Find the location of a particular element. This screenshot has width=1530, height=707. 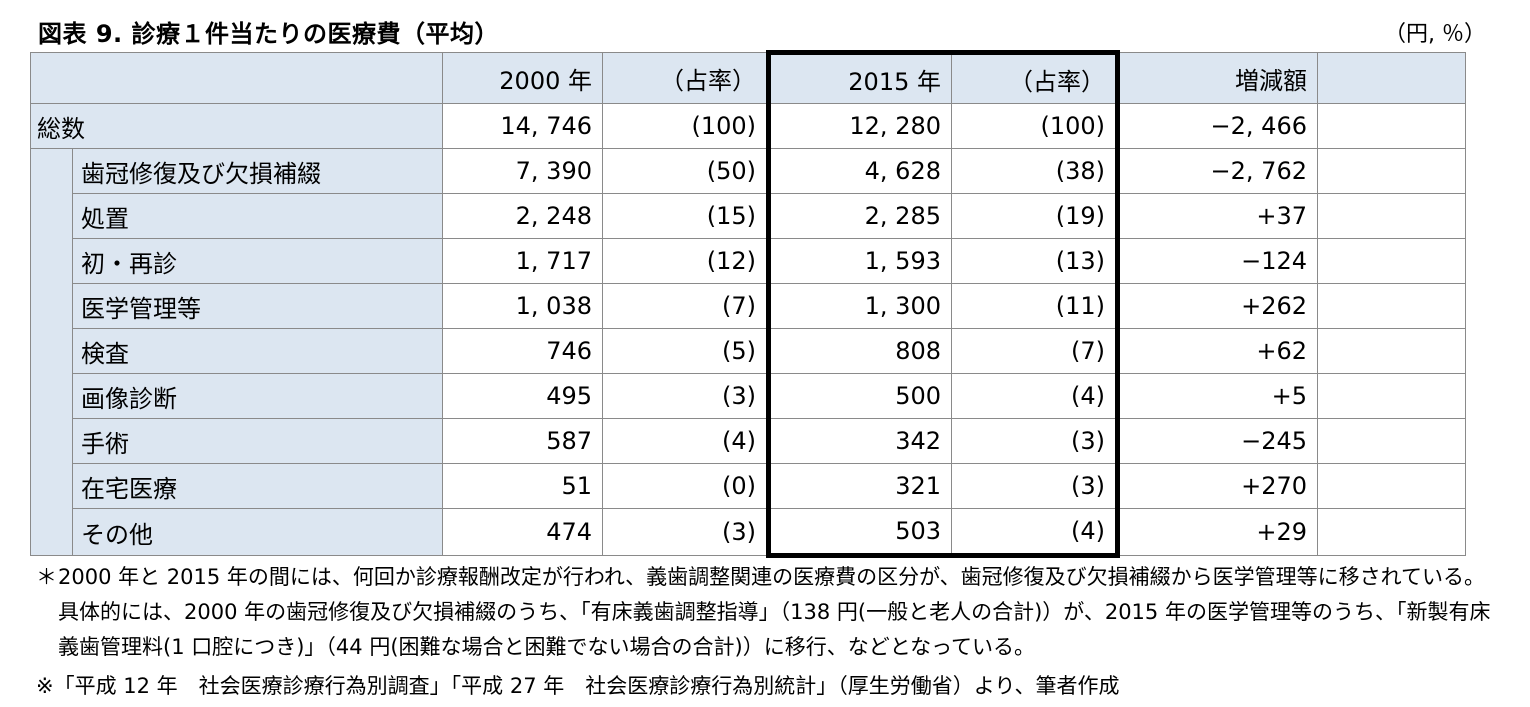

row-diff: +262 is located at coordinates (1217, 306).